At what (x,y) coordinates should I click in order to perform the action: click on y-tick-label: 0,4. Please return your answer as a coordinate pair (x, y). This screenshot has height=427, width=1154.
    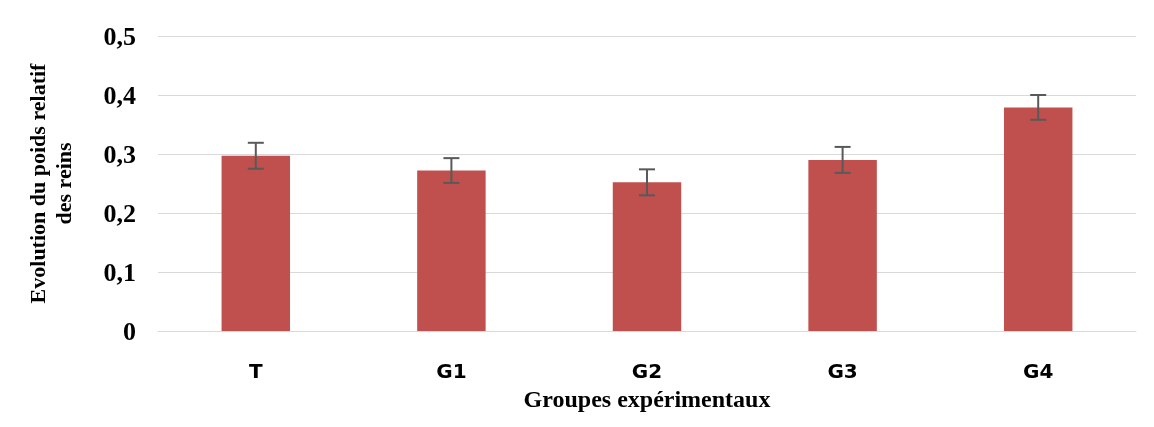
    Looking at the image, I should click on (119, 95).